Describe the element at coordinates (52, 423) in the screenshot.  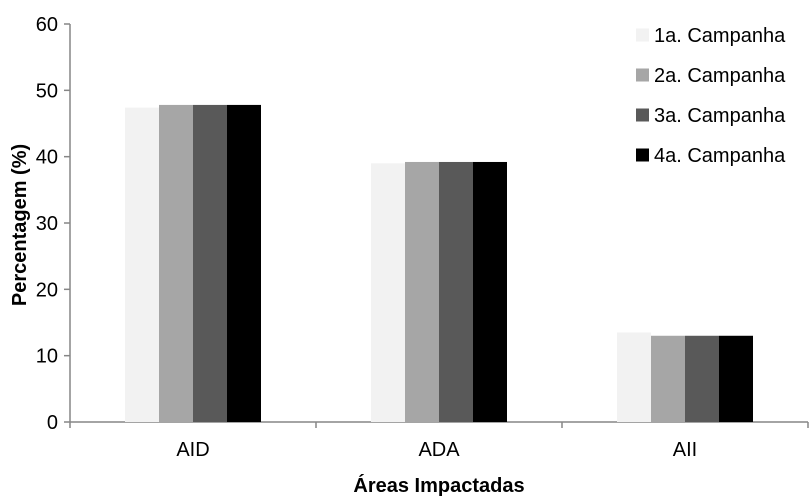
I see `y-tick-label: 0` at that location.